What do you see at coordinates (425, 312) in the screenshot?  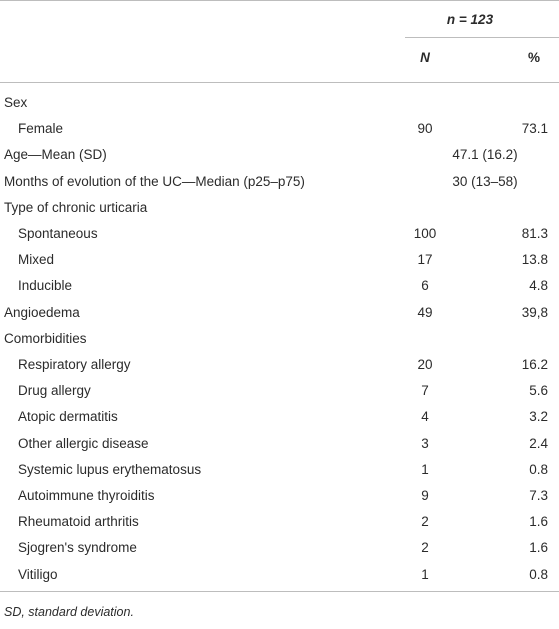 I see `count-cell: 49` at bounding box center [425, 312].